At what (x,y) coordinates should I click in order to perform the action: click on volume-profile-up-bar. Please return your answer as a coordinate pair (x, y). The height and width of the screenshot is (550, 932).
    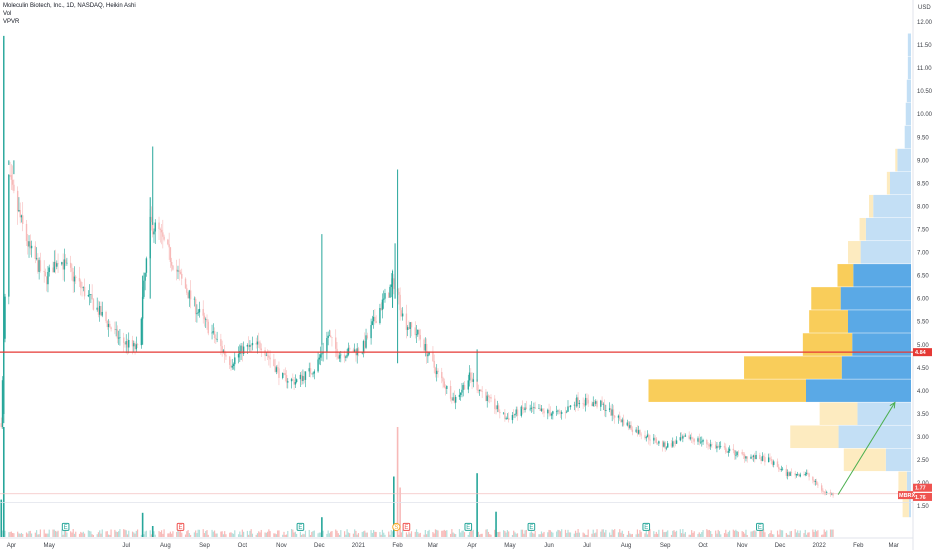
    Looking at the image, I should click on (898, 460).